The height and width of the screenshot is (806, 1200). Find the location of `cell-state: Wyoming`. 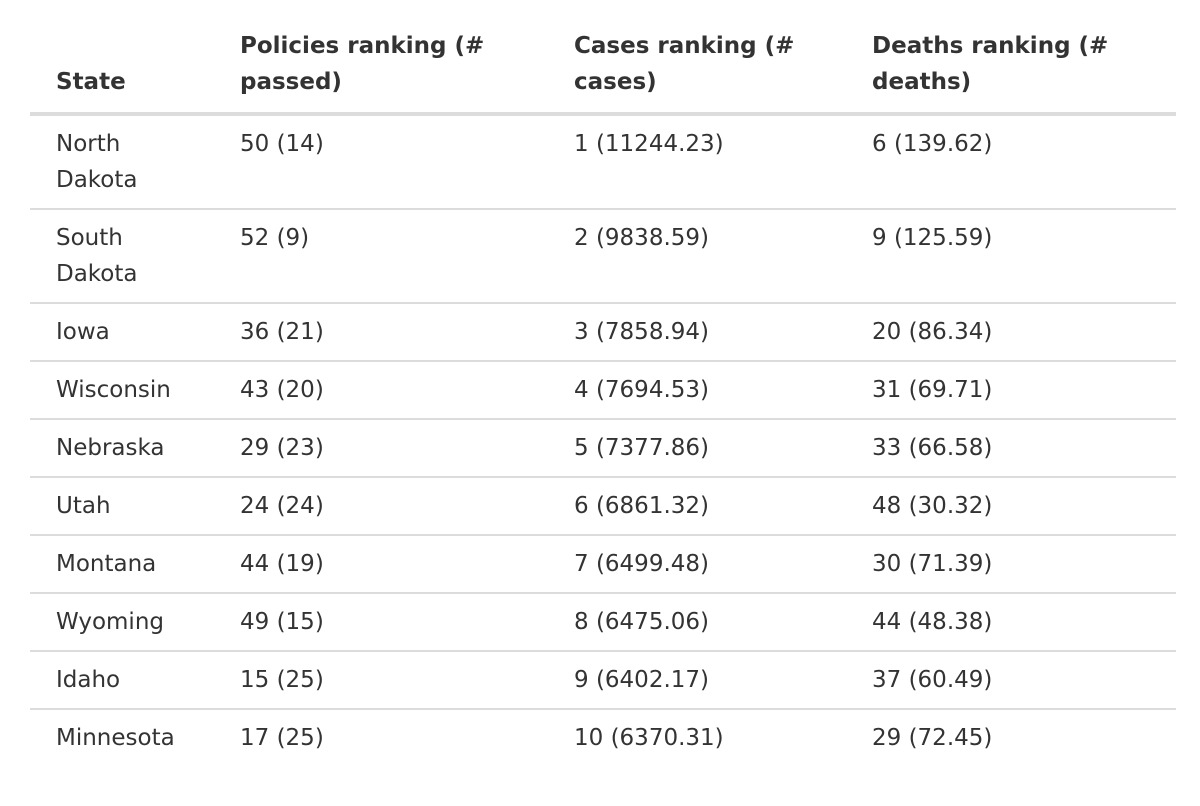

cell-state: Wyoming is located at coordinates (122, 622).